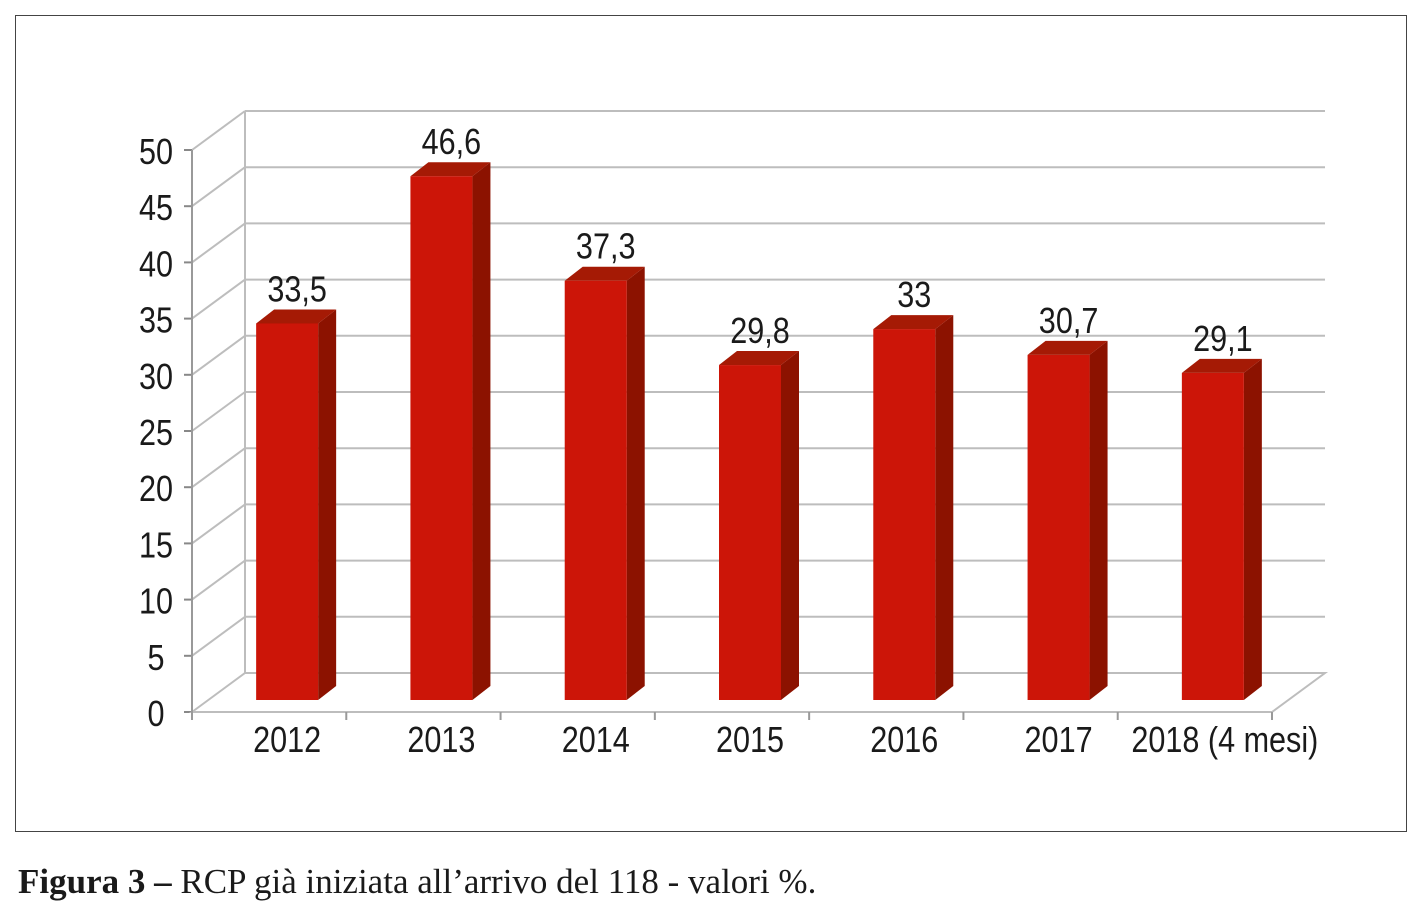 This screenshot has width=1421, height=918. What do you see at coordinates (452, 143) in the screenshot?
I see `data-label: 46,6` at bounding box center [452, 143].